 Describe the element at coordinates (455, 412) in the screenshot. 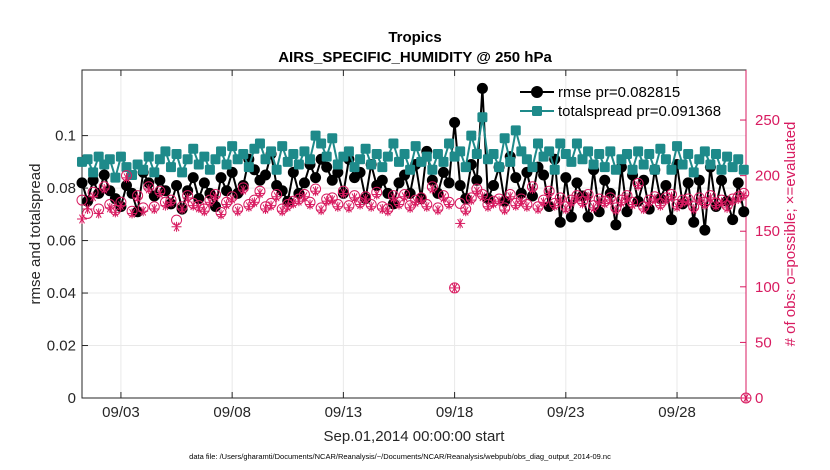

I see `x-tick-label: 09/18` at that location.